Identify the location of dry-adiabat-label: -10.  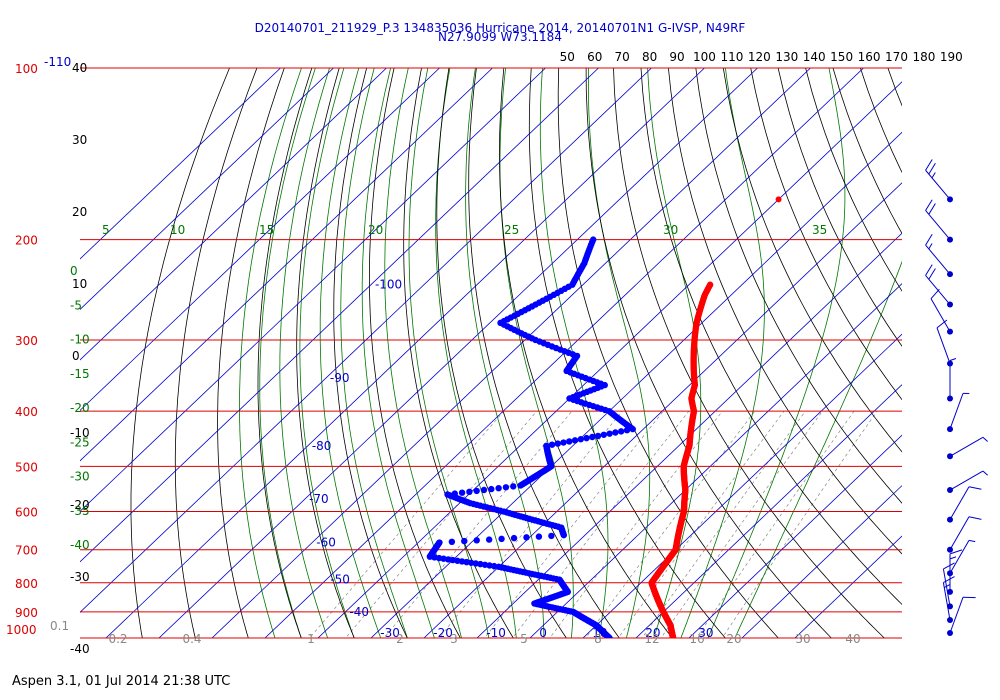
(80, 433).